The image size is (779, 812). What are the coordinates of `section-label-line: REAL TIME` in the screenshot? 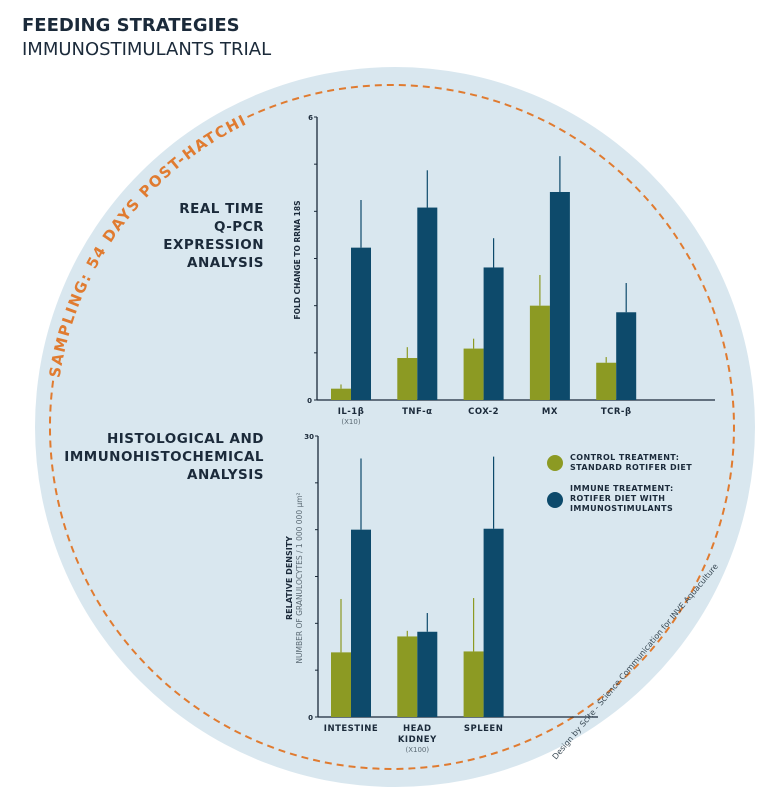 It's located at (221, 209).